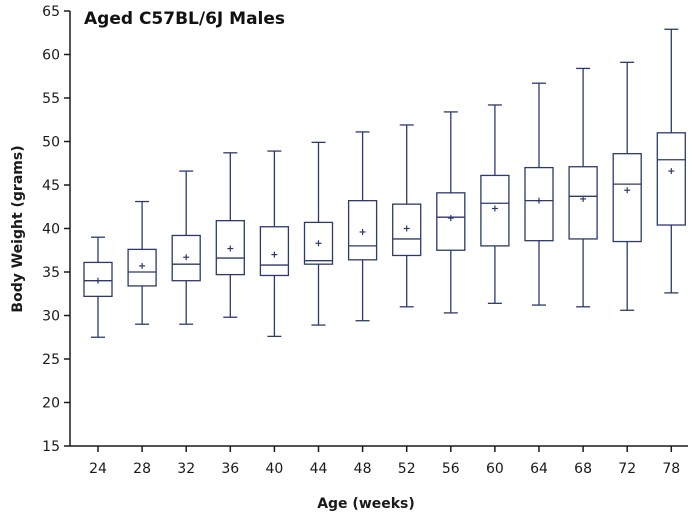 This screenshot has height=516, width=690. What do you see at coordinates (274, 469) in the screenshot?
I see `x-tick-label: 40` at bounding box center [274, 469].